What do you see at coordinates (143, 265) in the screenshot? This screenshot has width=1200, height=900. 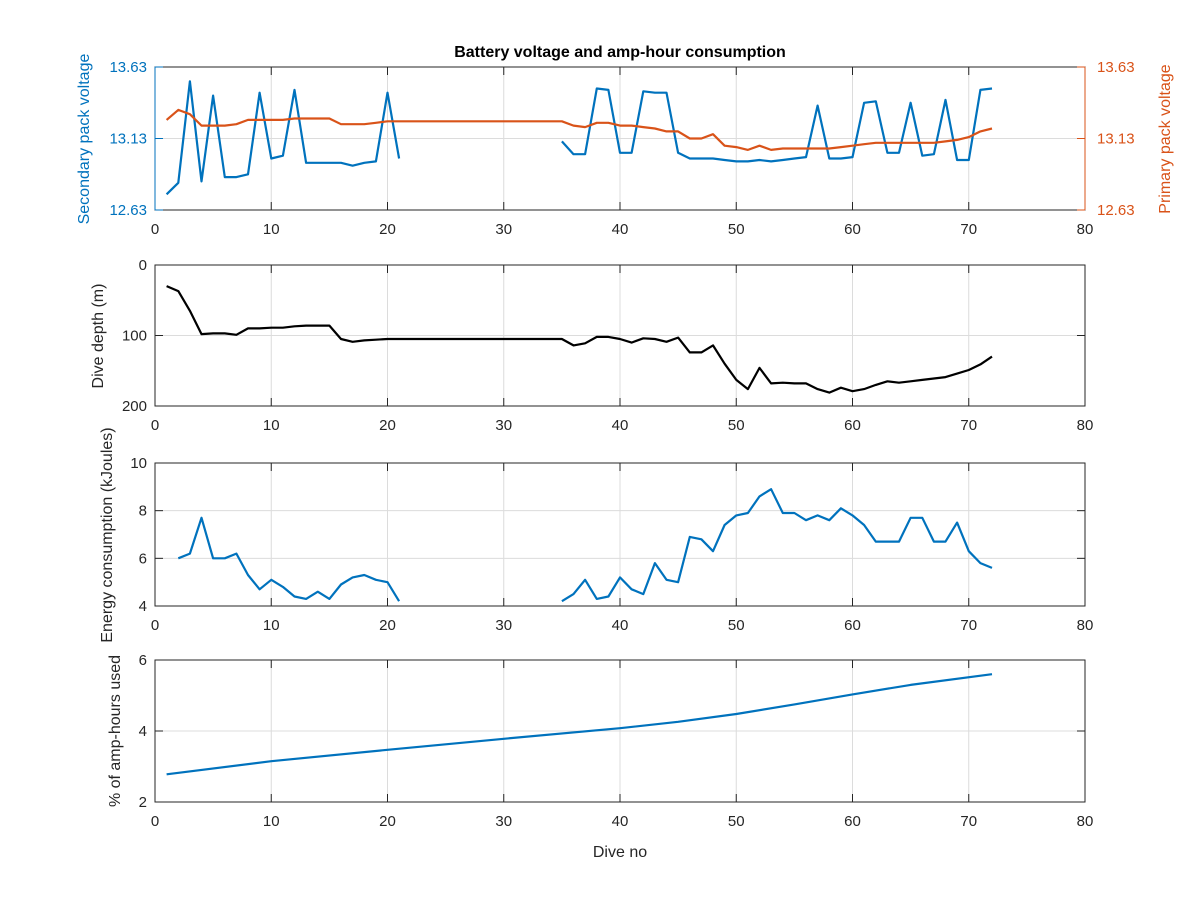 I see `depth-ytick-label: 0` at bounding box center [143, 265].